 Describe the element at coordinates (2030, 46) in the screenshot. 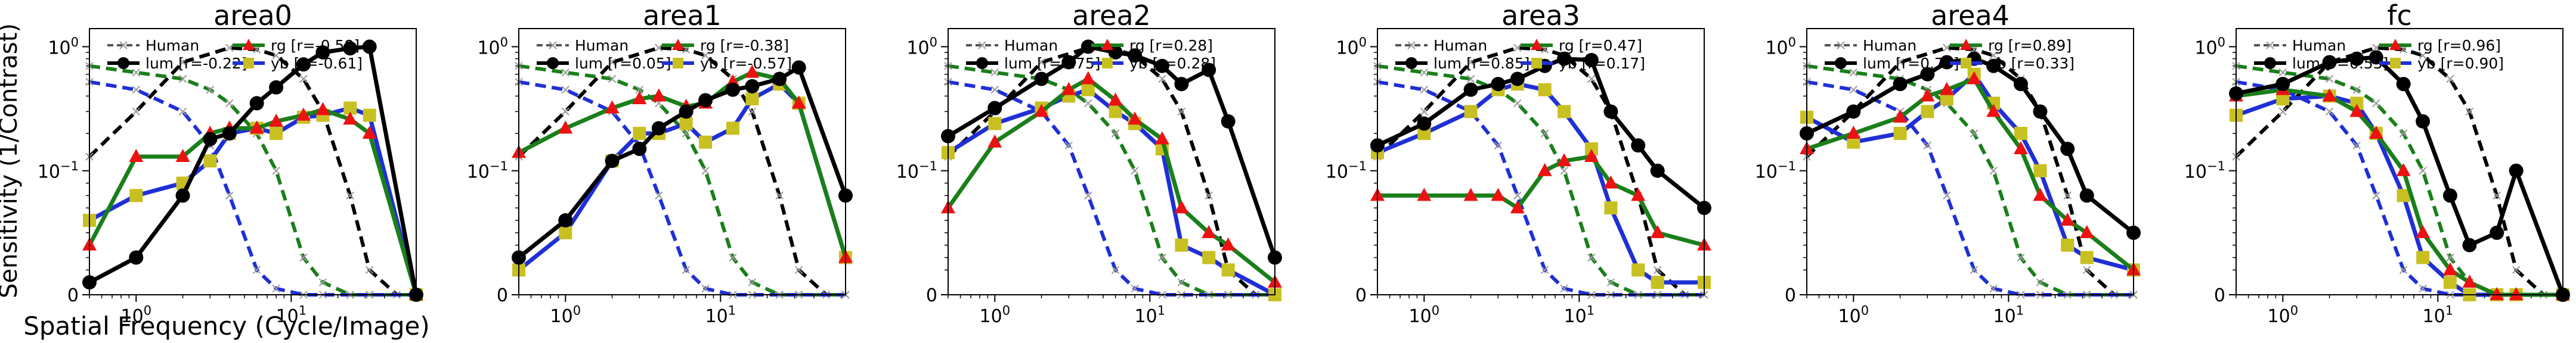

I see `legend-rg-label: rg [r=0.89]` at that location.